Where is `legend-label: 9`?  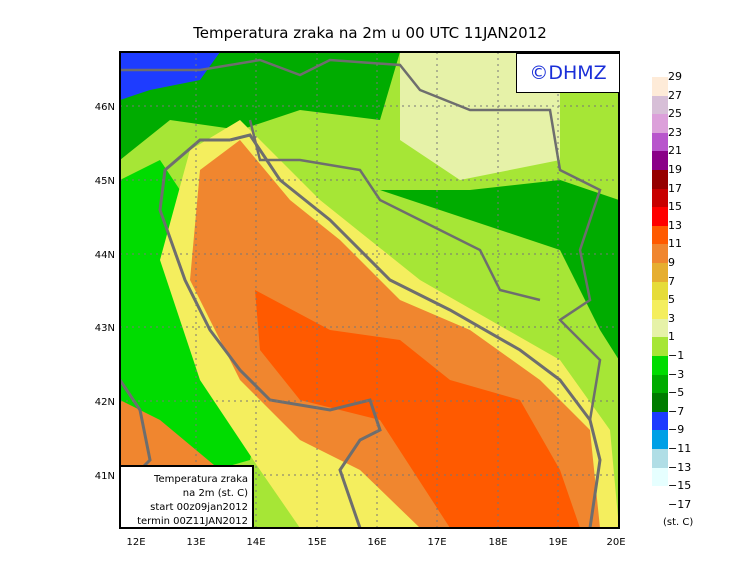
legend-label: 9 is located at coordinates (671, 262).